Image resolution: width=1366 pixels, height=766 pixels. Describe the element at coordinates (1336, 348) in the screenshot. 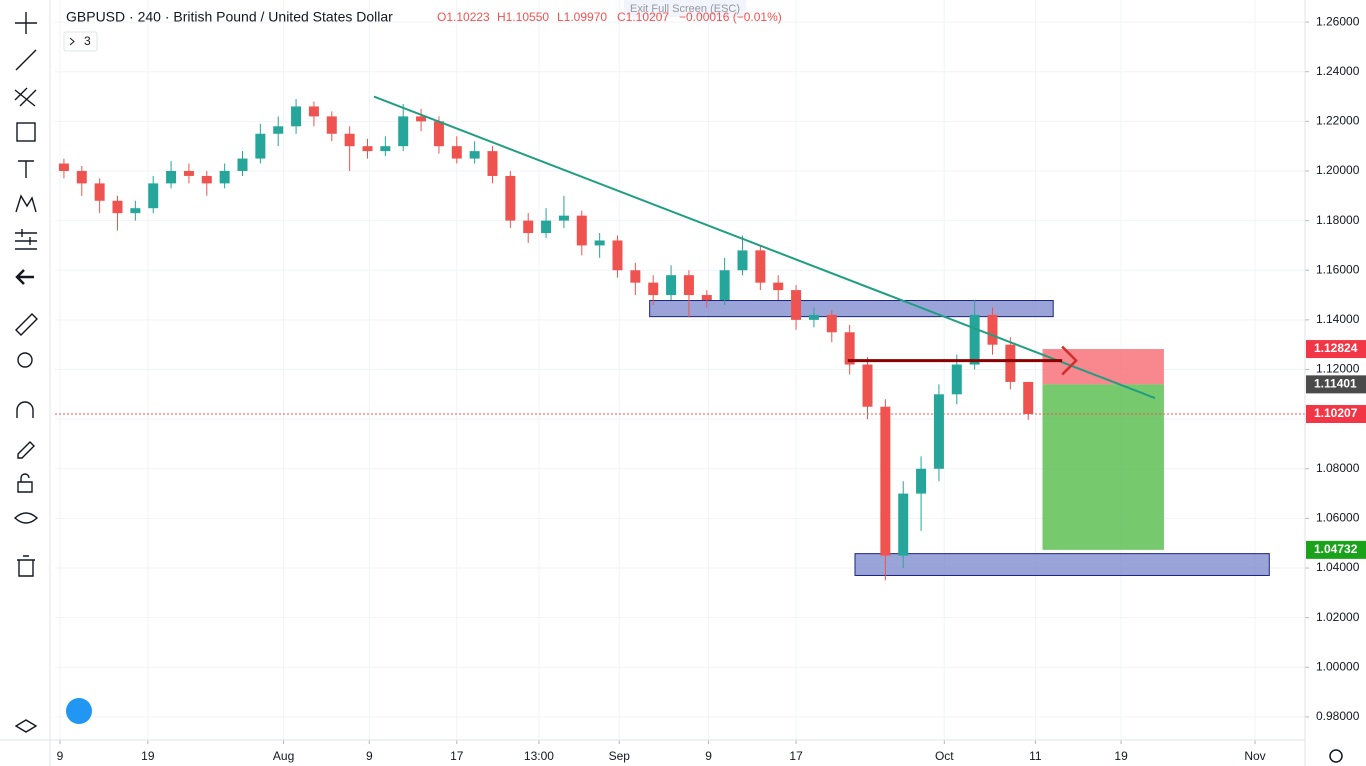

I see `price-badge-label: 1.12824` at that location.